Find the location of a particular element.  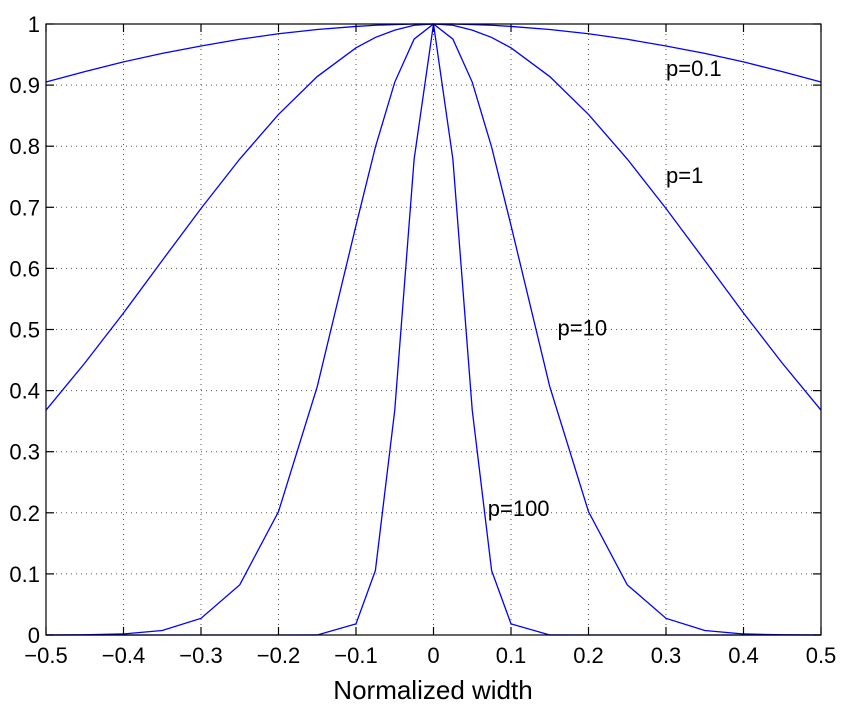

y-tick-label: 0.3 is located at coordinates (24, 452).